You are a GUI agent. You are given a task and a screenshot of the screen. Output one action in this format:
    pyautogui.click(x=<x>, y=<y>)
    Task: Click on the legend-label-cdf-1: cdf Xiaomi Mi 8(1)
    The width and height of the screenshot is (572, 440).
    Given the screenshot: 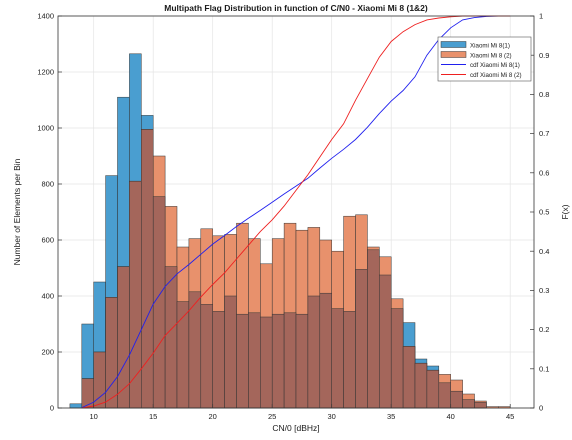 What is the action you would take?
    pyautogui.click(x=495, y=65)
    